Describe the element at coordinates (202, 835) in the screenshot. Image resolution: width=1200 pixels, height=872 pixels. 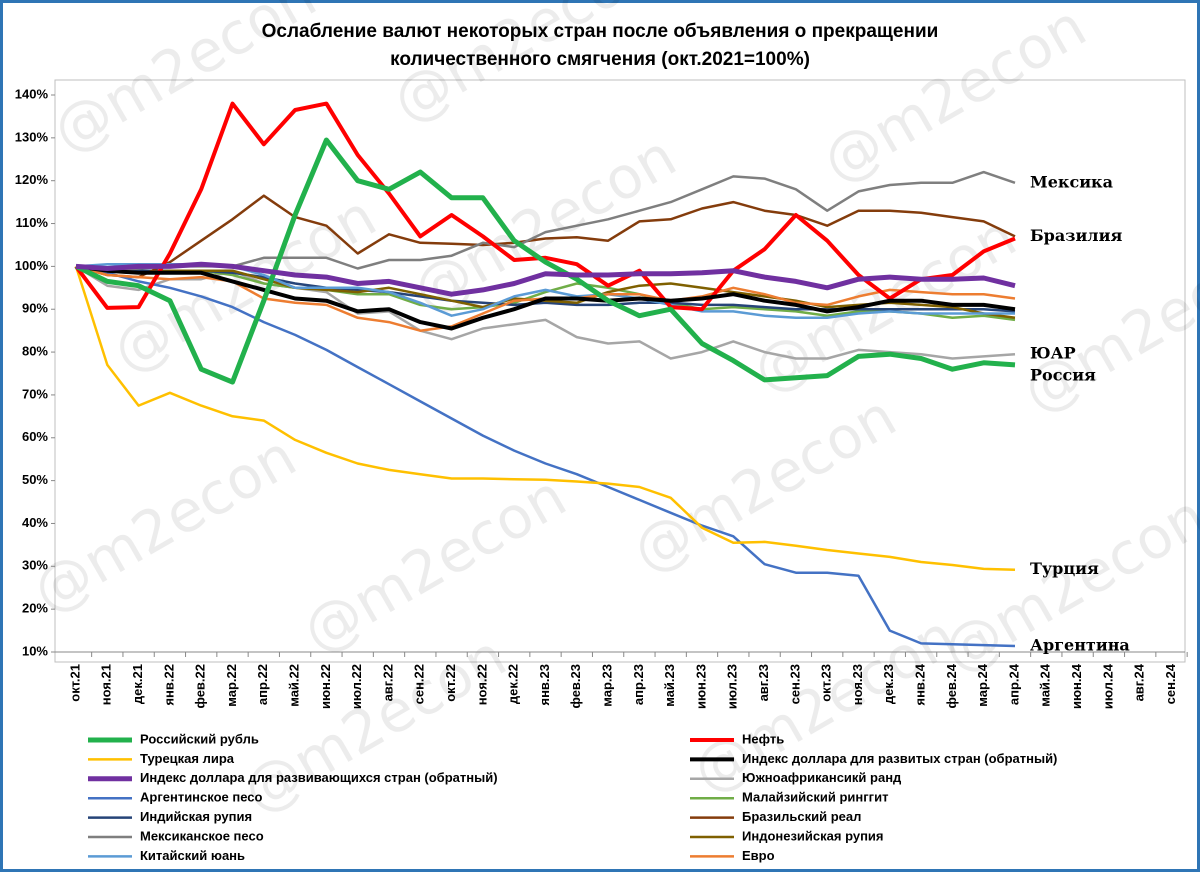
I see `legend-label: Мексиканское песо` at that location.